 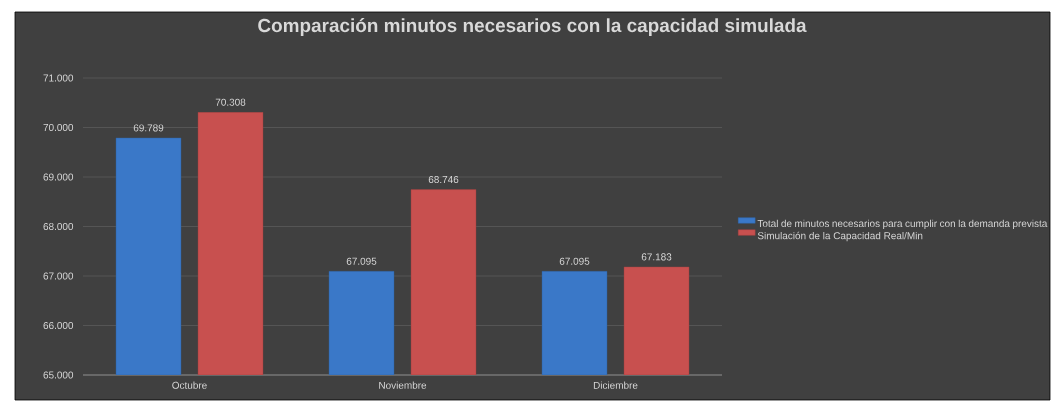 What do you see at coordinates (58, 78) in the screenshot?
I see `y-tick-label: 71.000` at bounding box center [58, 78].